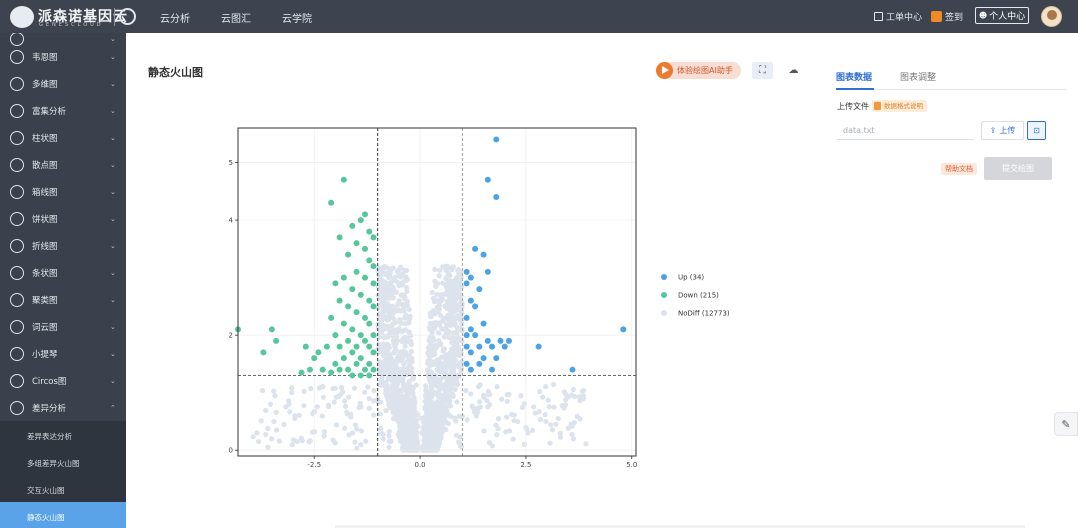 The image size is (1078, 528). Describe the element at coordinates (113, 299) in the screenshot. I see `chevron-down-icon: ⌄` at that location.